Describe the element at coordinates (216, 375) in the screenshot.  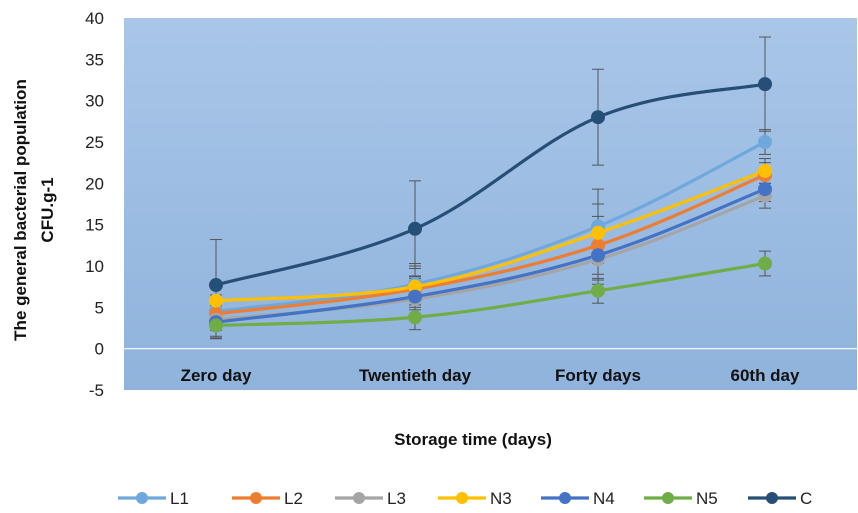
I see `x-category-label: Zero day` at that location.